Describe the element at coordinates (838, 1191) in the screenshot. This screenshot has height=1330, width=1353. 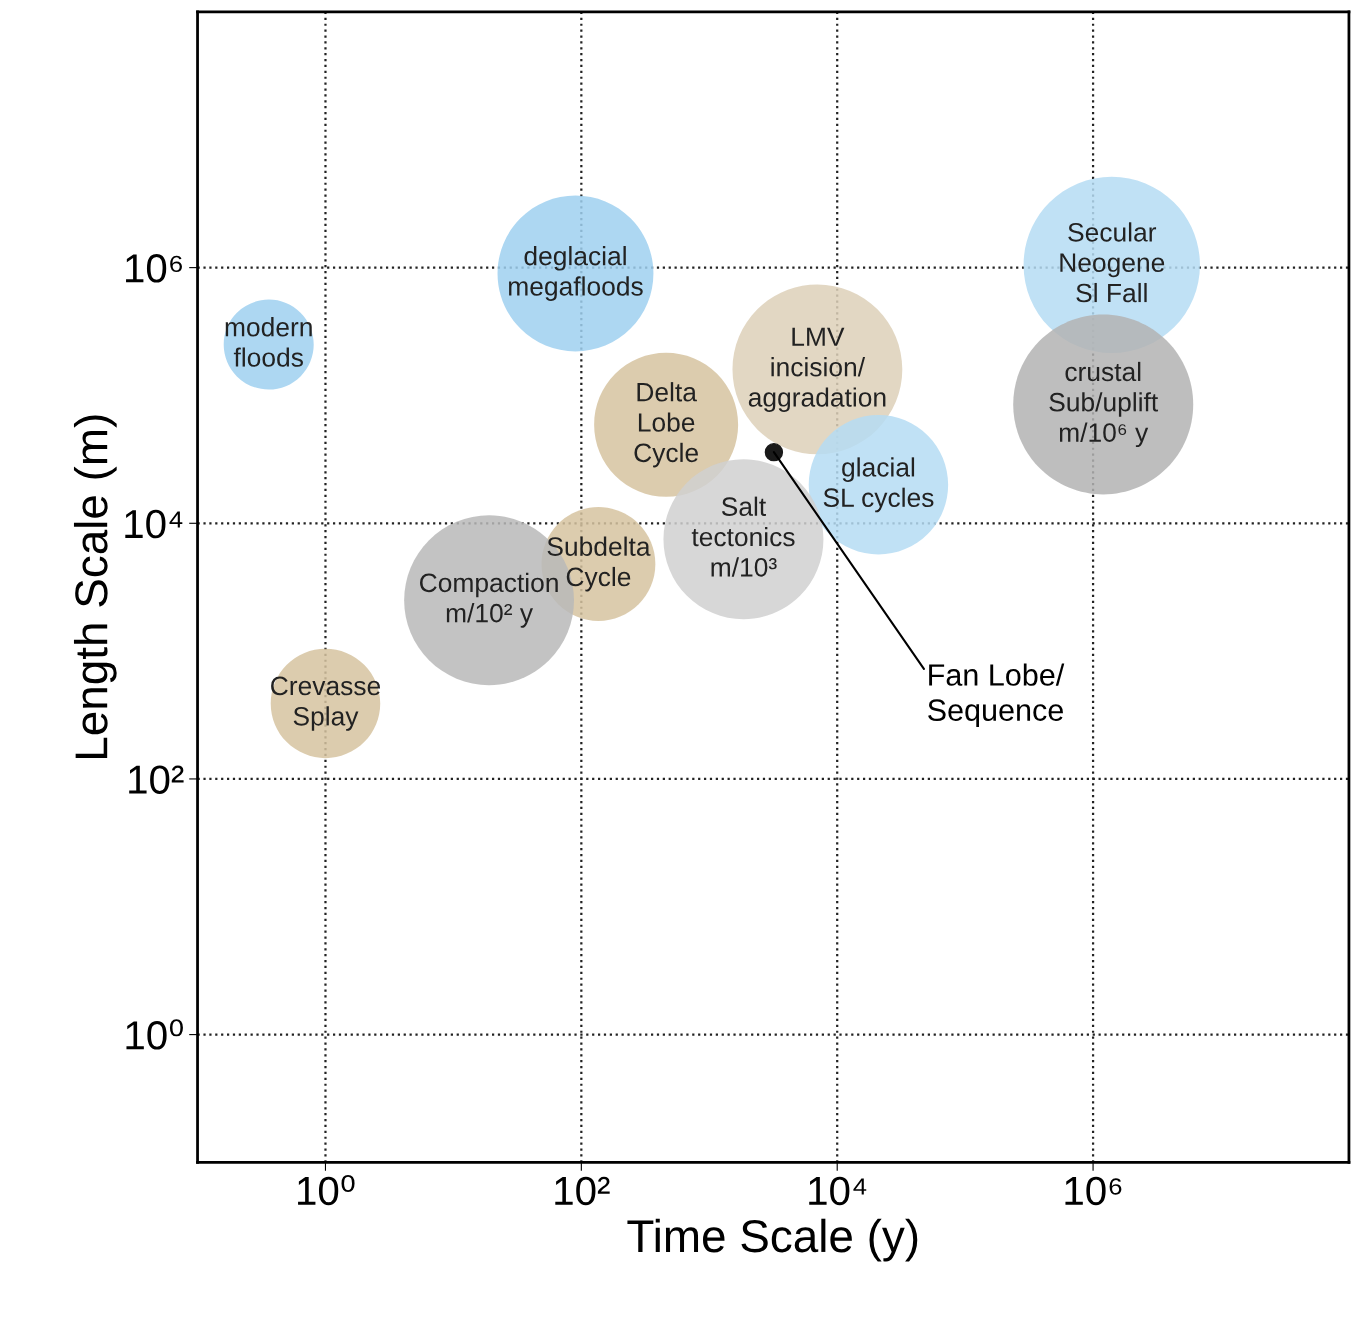
I see `x-tick-label: 10⁴` at that location.